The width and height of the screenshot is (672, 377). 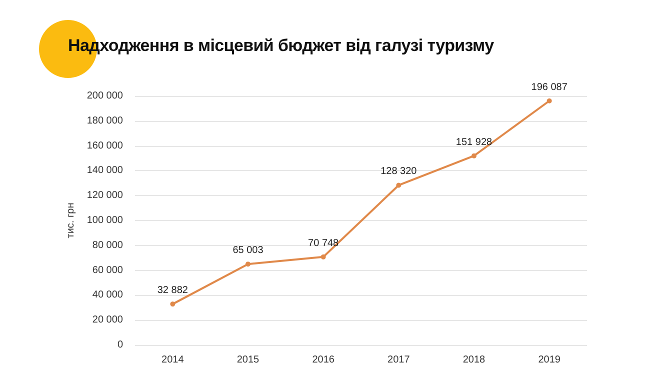 What do you see at coordinates (474, 360) in the screenshot?
I see `x-tick-label: 2018` at bounding box center [474, 360].